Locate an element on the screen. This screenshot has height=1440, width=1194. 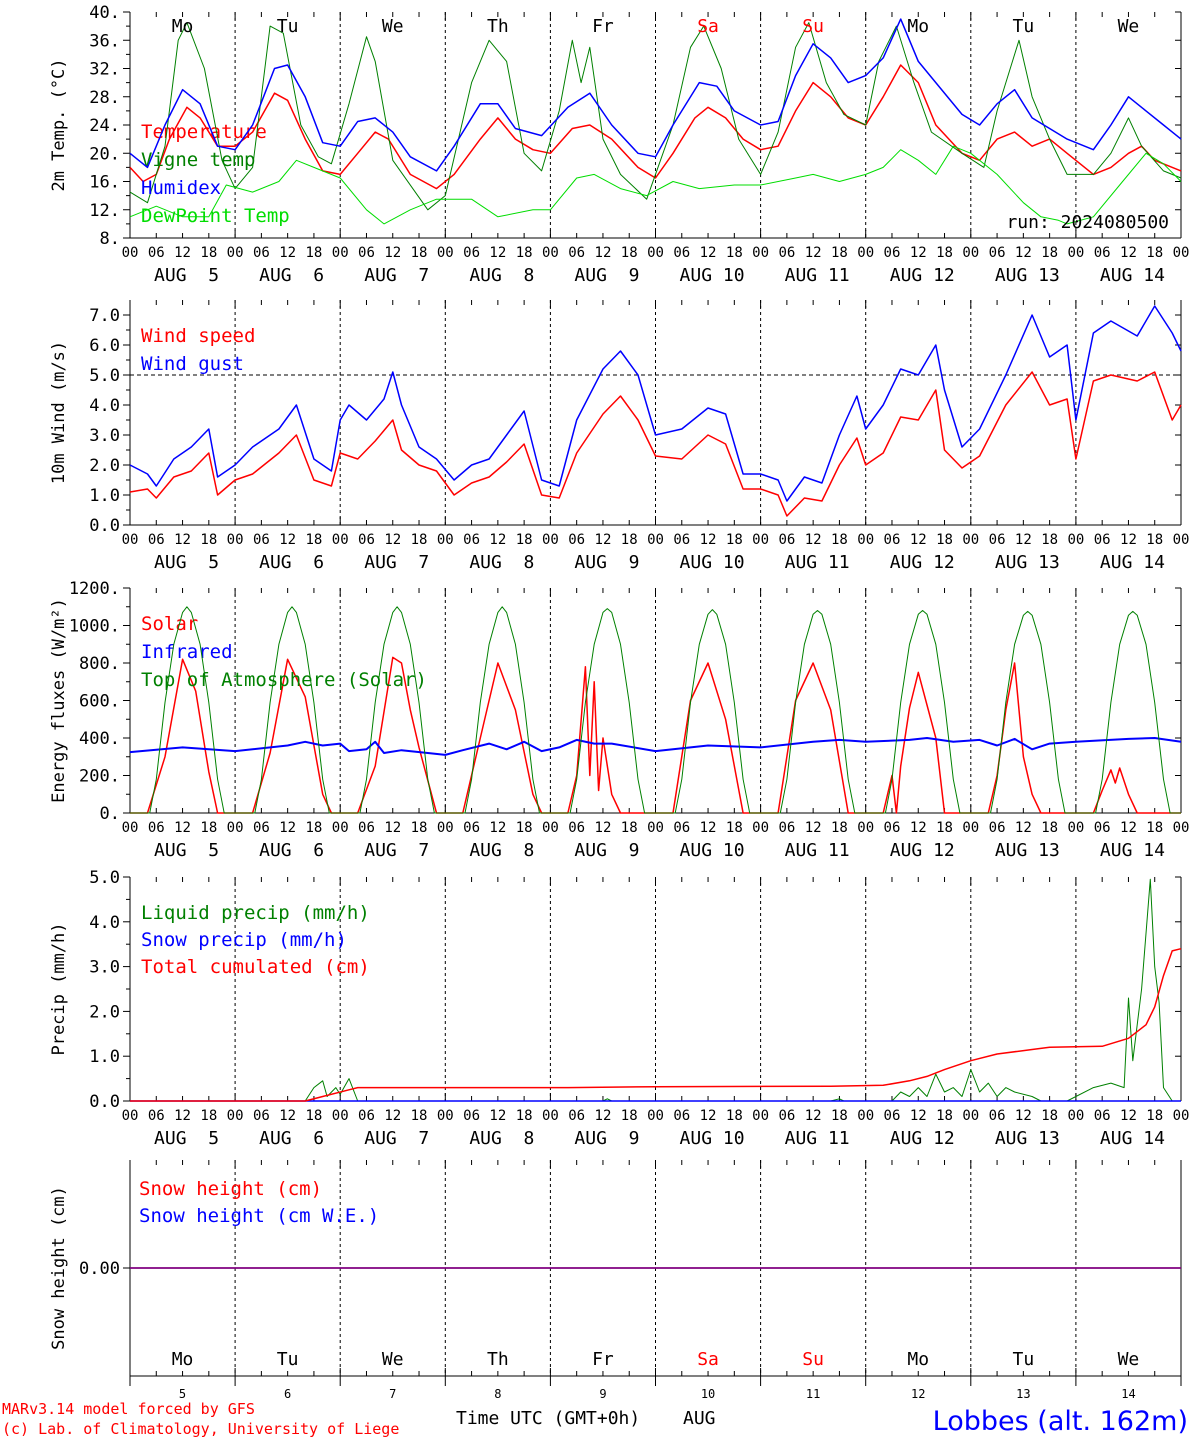
y-tick-label: 2.0 is located at coordinates (104, 1012).